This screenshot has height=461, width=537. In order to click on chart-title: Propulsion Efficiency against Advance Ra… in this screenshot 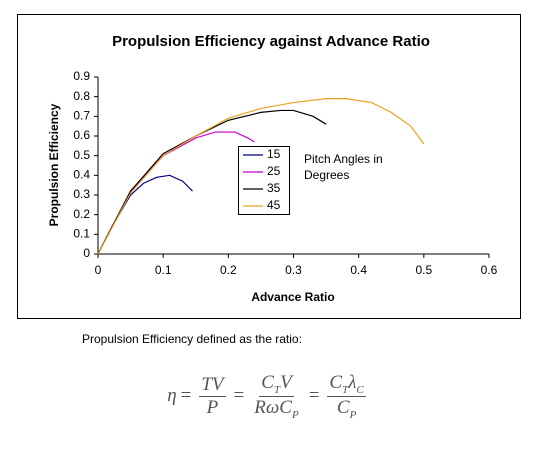, I will do `click(271, 41)`.